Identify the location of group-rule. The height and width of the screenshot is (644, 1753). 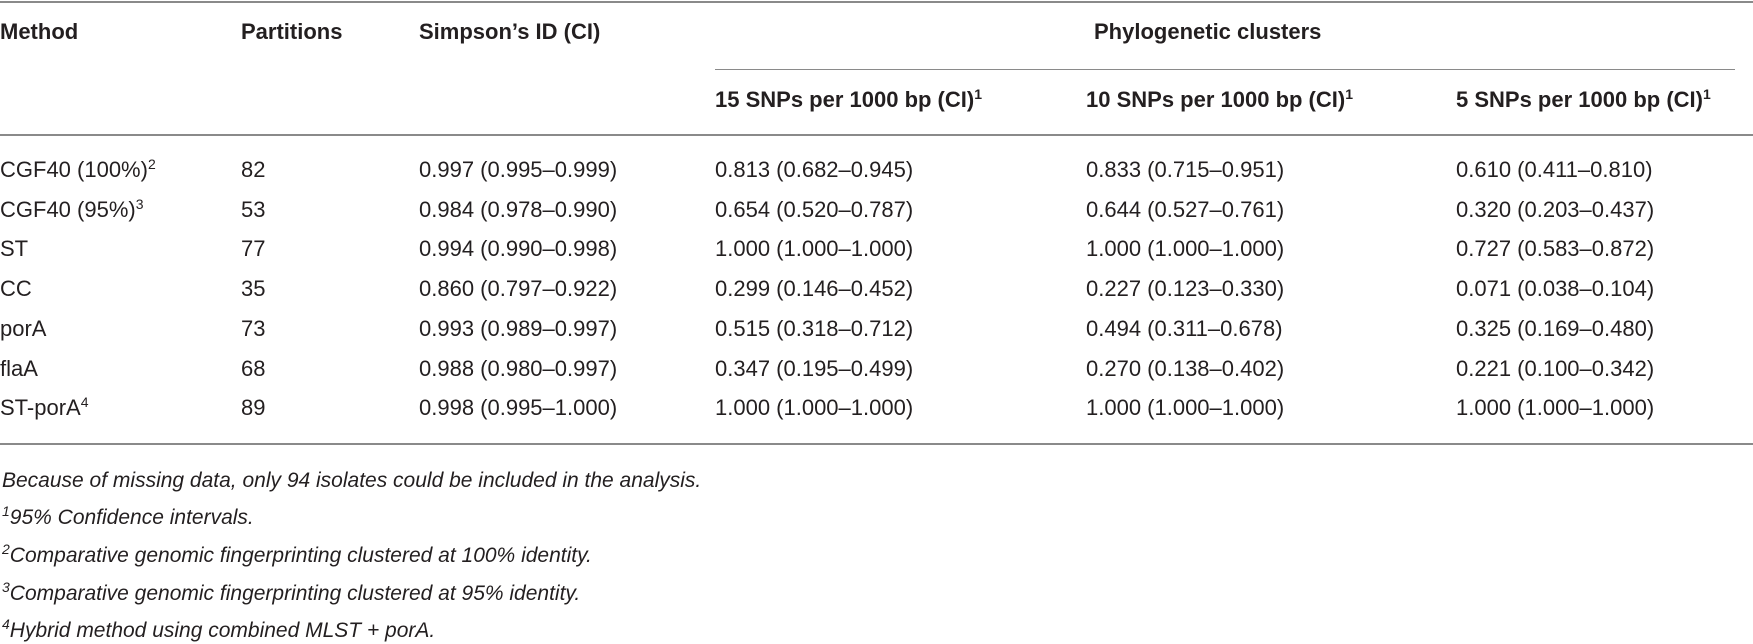
(1225, 69).